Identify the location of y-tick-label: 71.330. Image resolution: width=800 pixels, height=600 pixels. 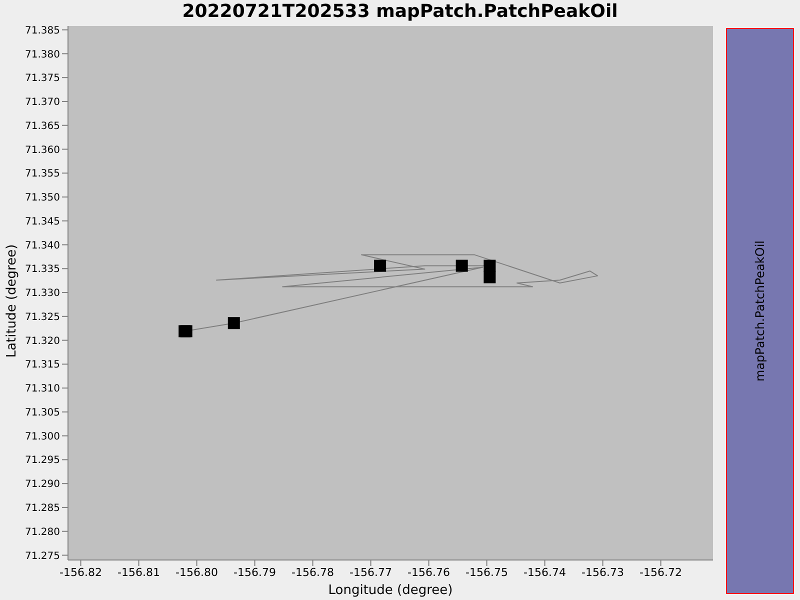
(42, 294).